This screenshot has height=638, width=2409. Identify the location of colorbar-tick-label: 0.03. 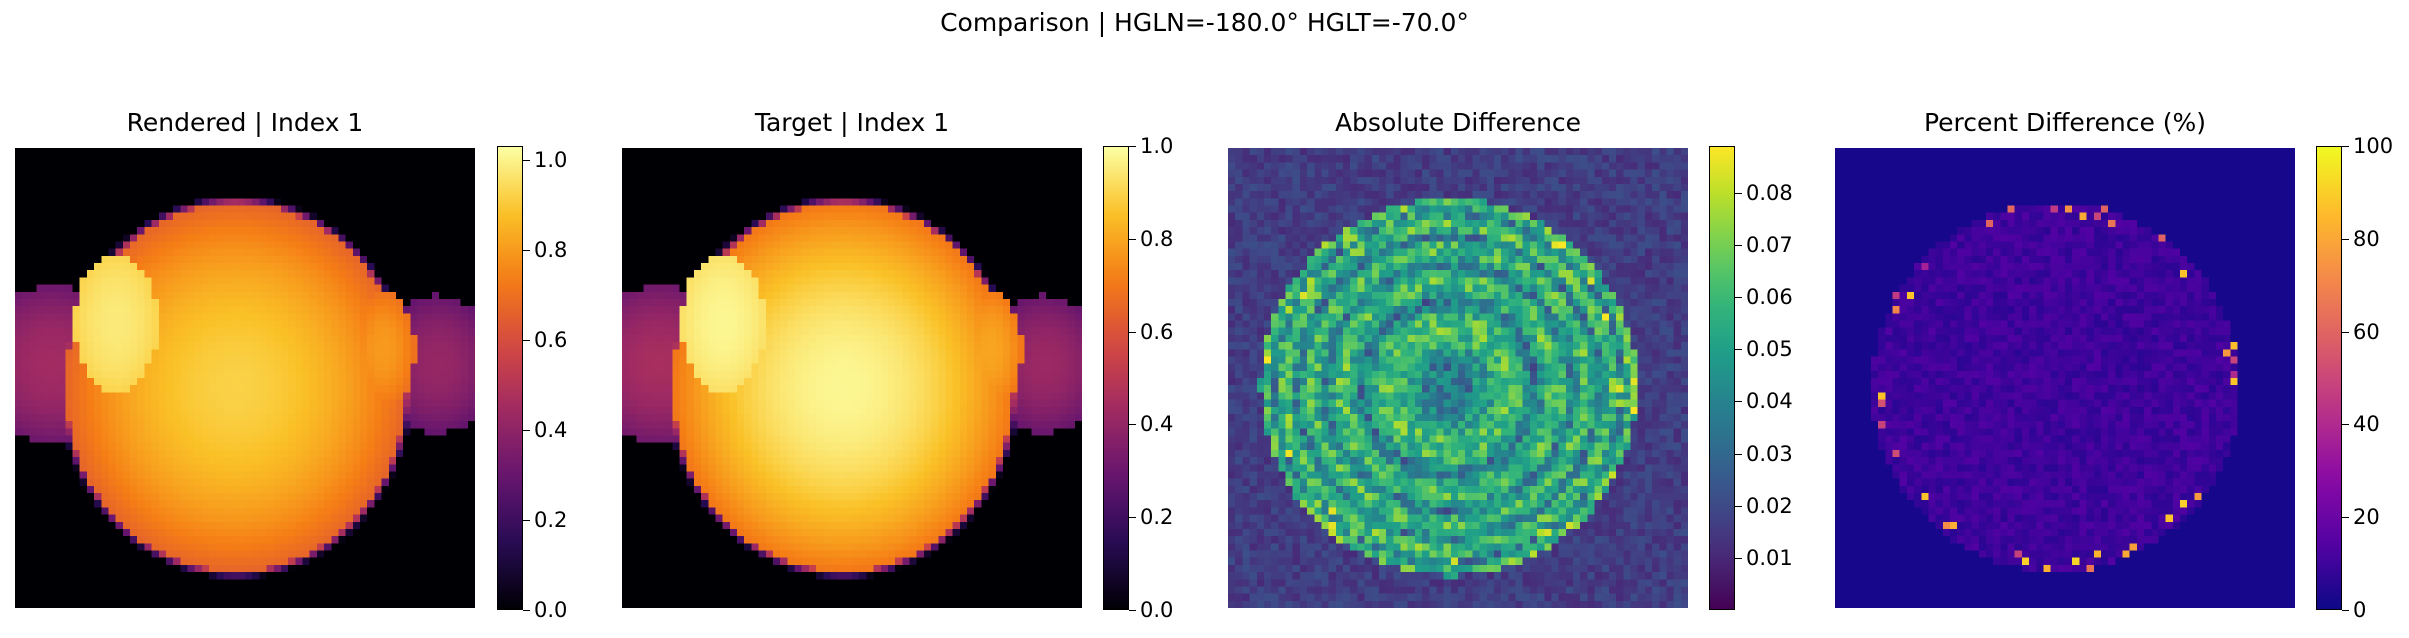
(1769, 453).